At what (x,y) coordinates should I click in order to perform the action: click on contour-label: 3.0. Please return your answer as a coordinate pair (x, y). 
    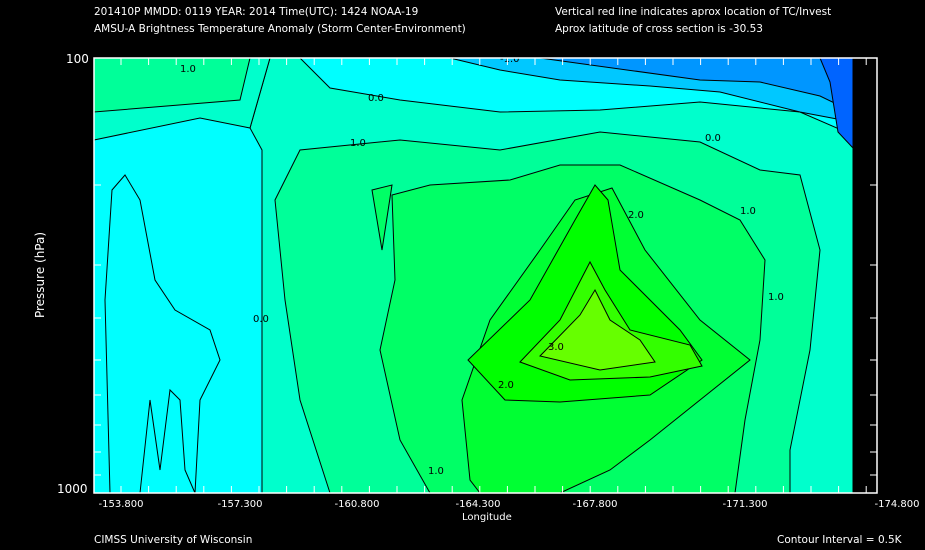
    Looking at the image, I should click on (556, 347).